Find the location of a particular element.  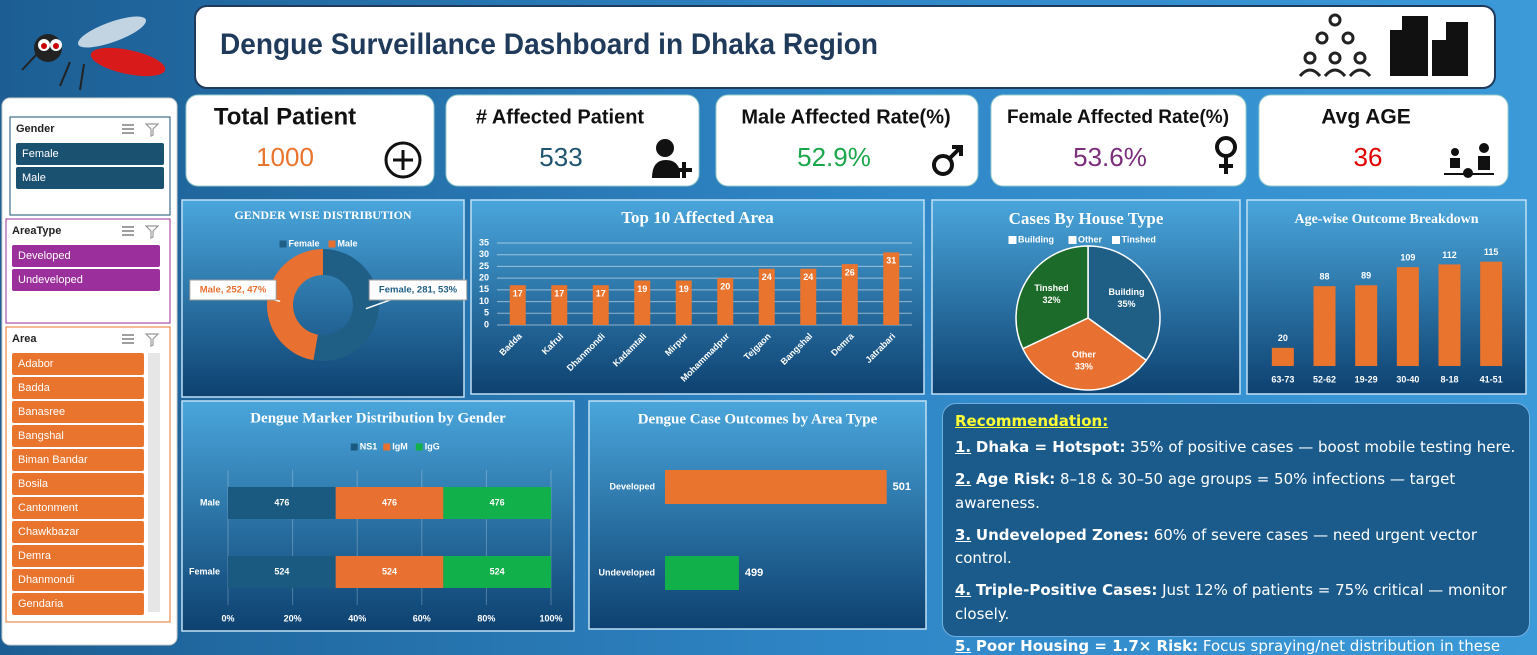

data-label: 88 is located at coordinates (1324, 277).